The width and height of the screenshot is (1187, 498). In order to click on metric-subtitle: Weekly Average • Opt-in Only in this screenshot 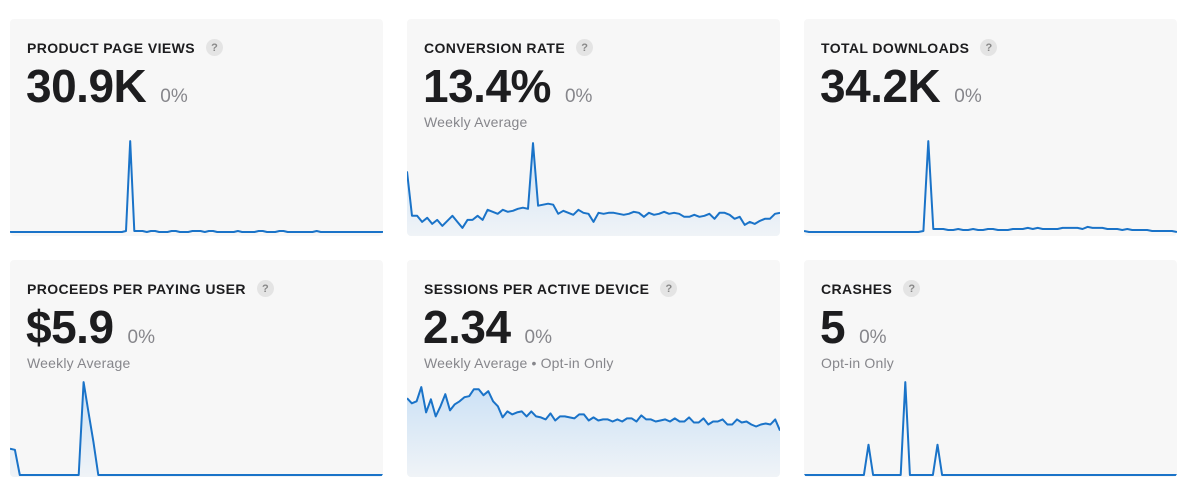, I will do `click(519, 363)`.